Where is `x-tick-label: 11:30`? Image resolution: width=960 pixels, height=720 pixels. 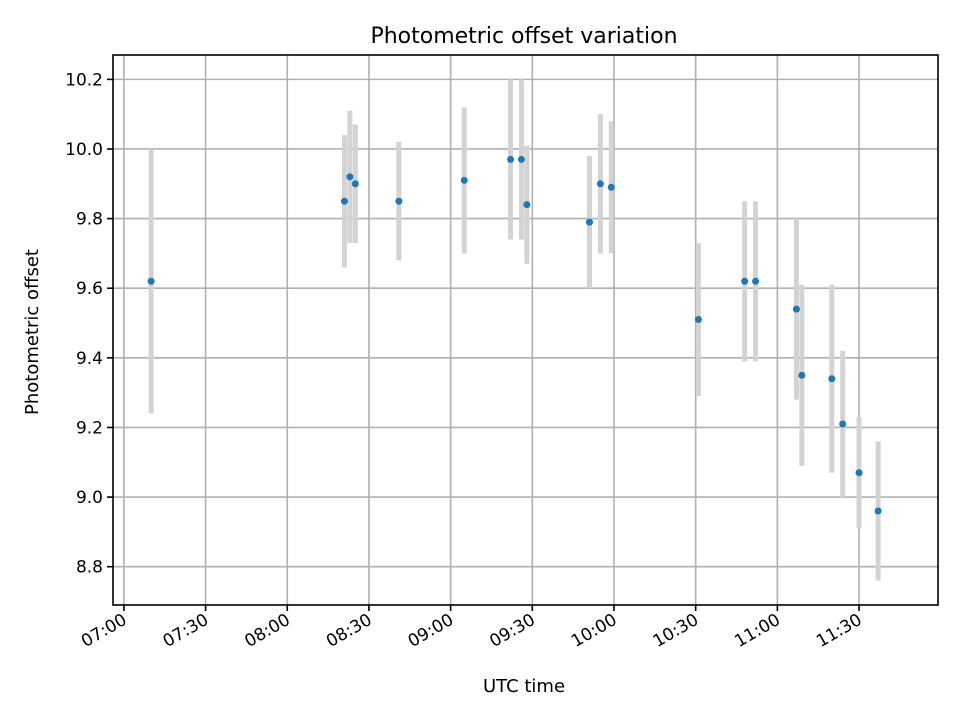 x-tick-label: 11:30 is located at coordinates (839, 631).